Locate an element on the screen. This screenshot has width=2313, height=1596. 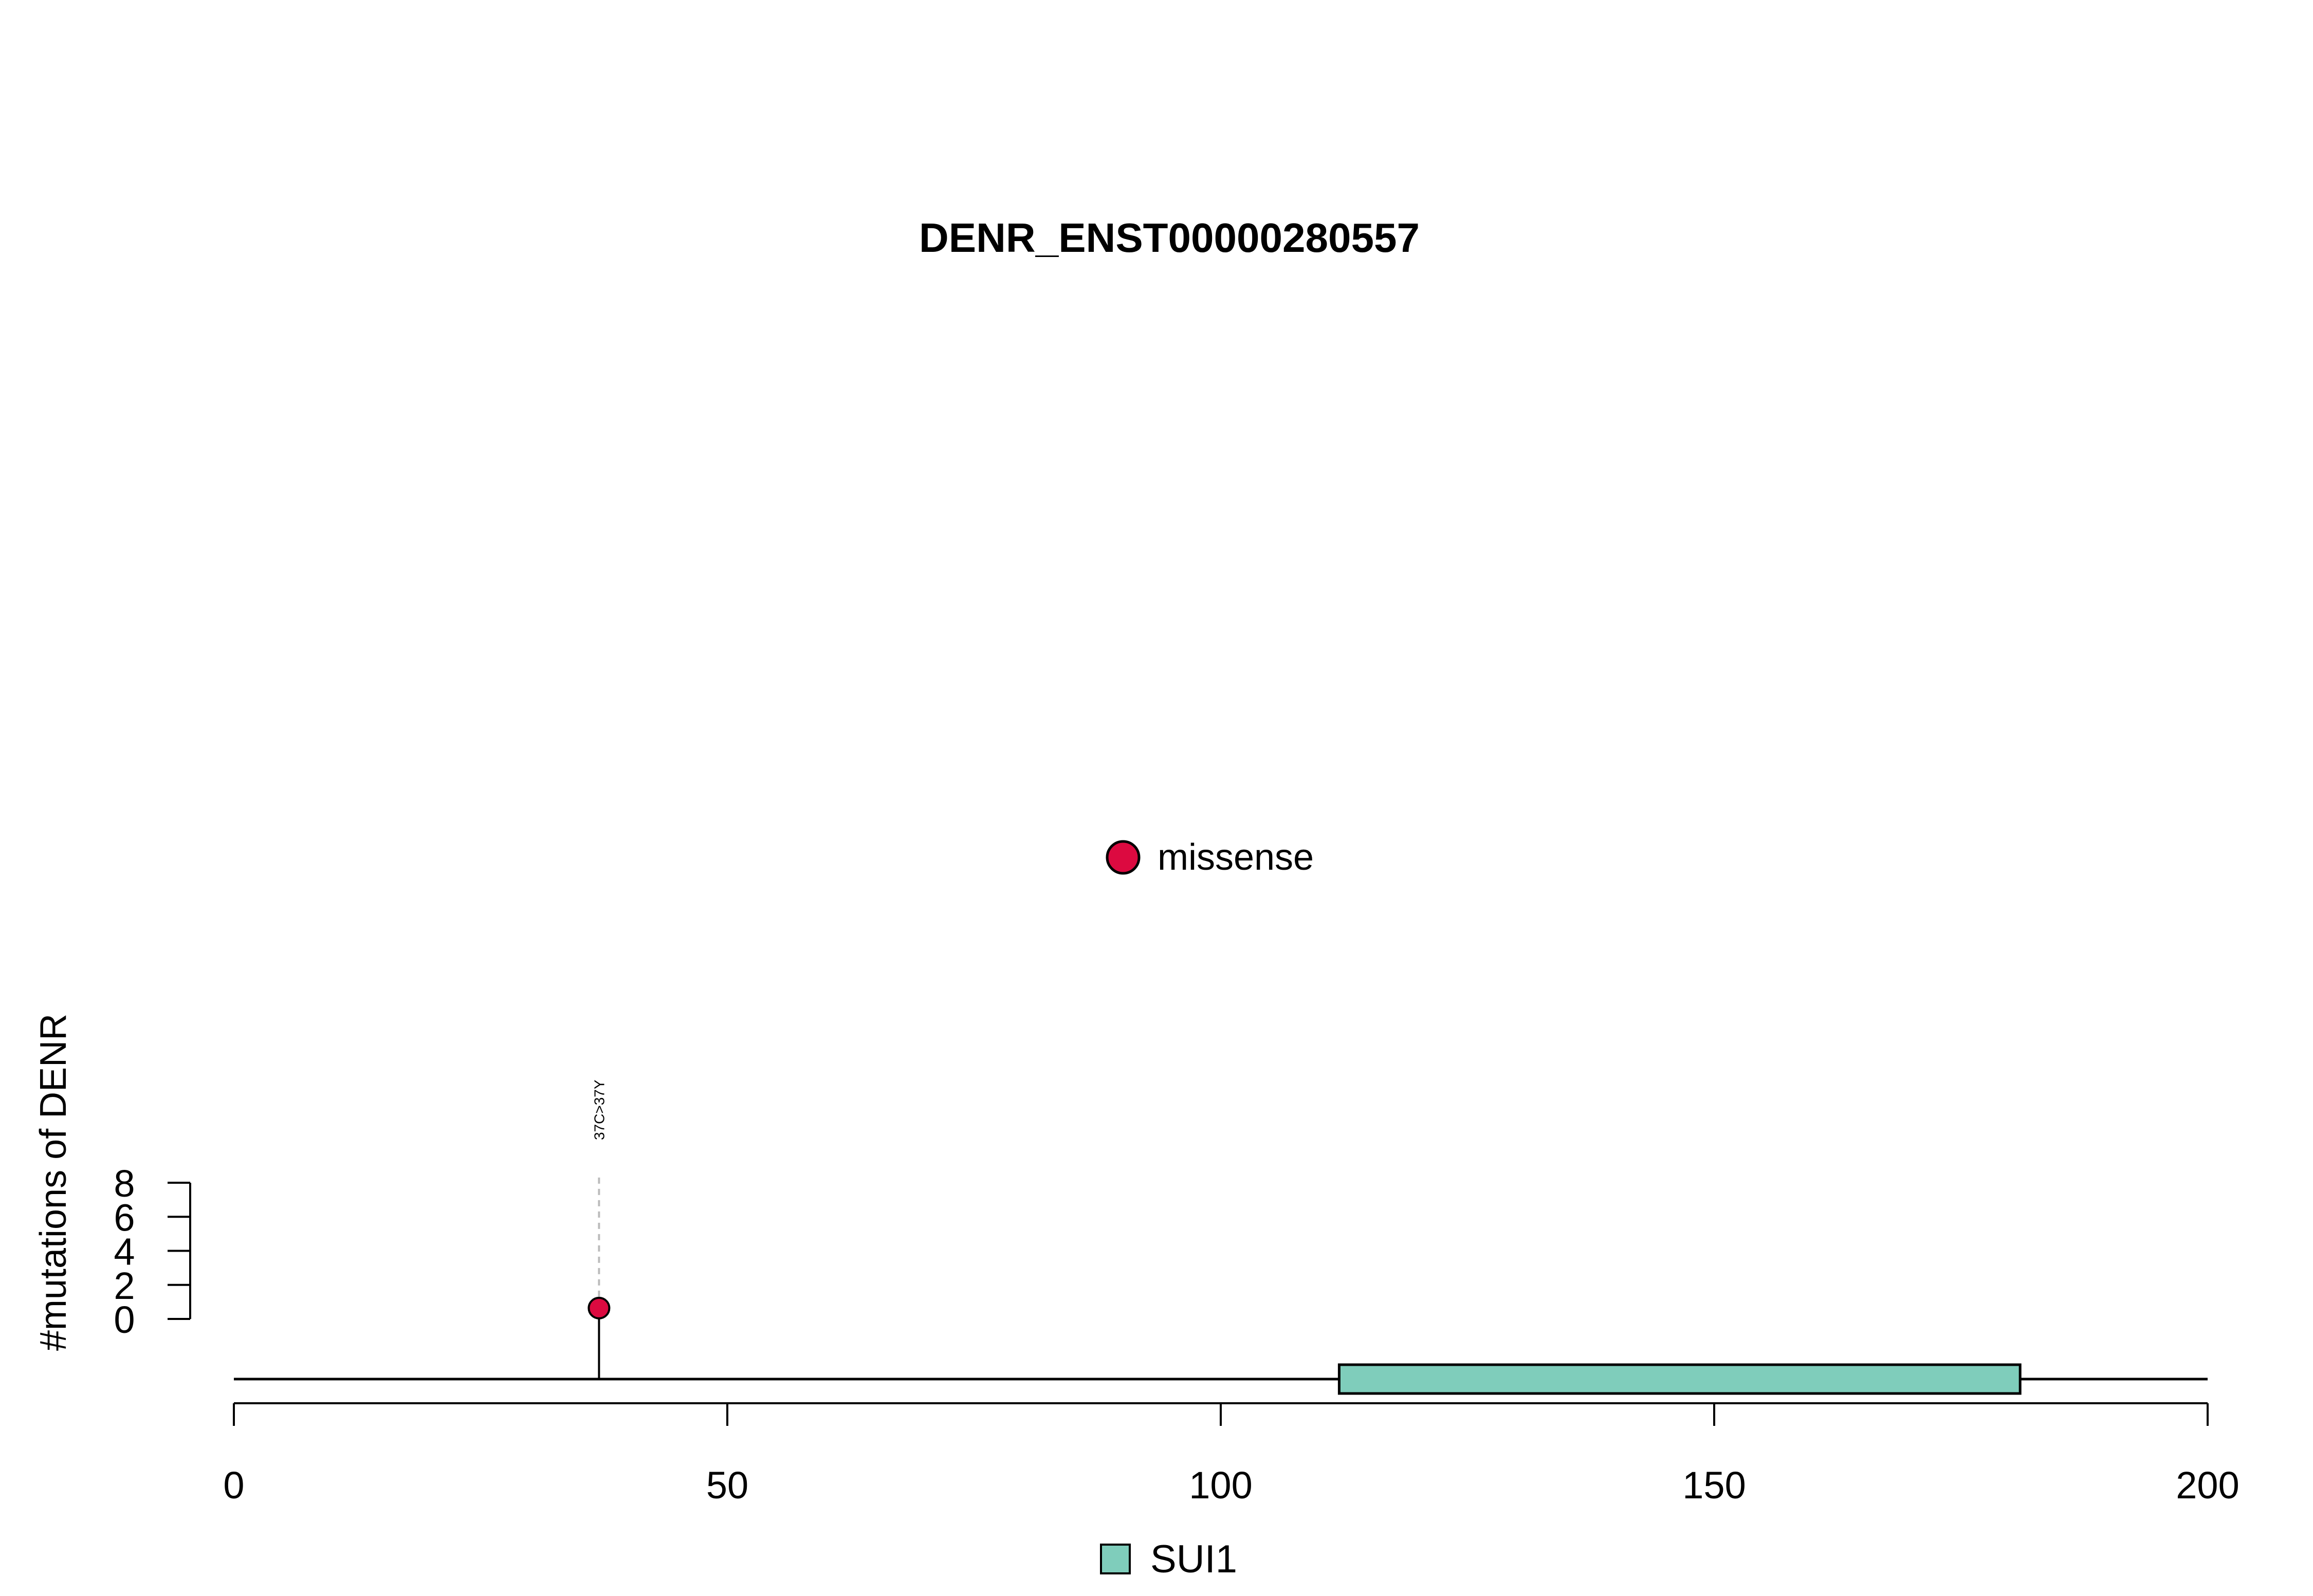
x-tick-label-100: 100 is located at coordinates (1220, 1485).